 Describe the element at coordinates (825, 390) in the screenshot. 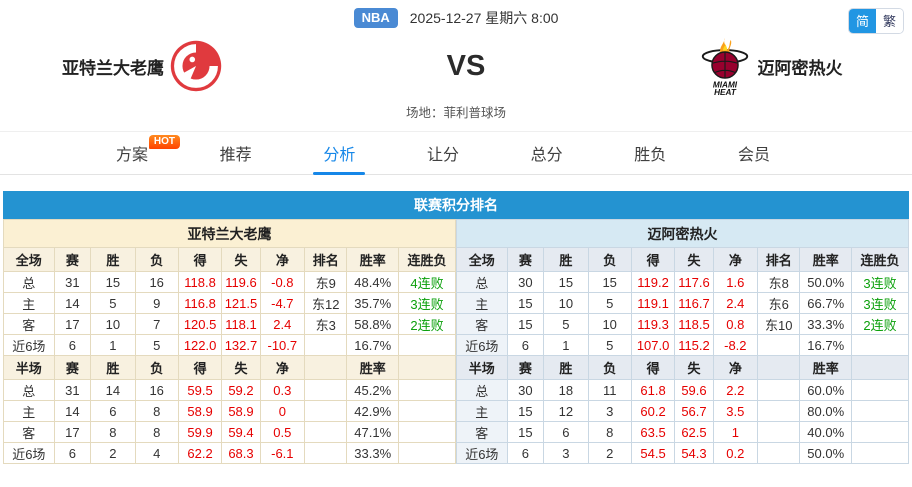

I see `table-cell: 60.0%` at that location.